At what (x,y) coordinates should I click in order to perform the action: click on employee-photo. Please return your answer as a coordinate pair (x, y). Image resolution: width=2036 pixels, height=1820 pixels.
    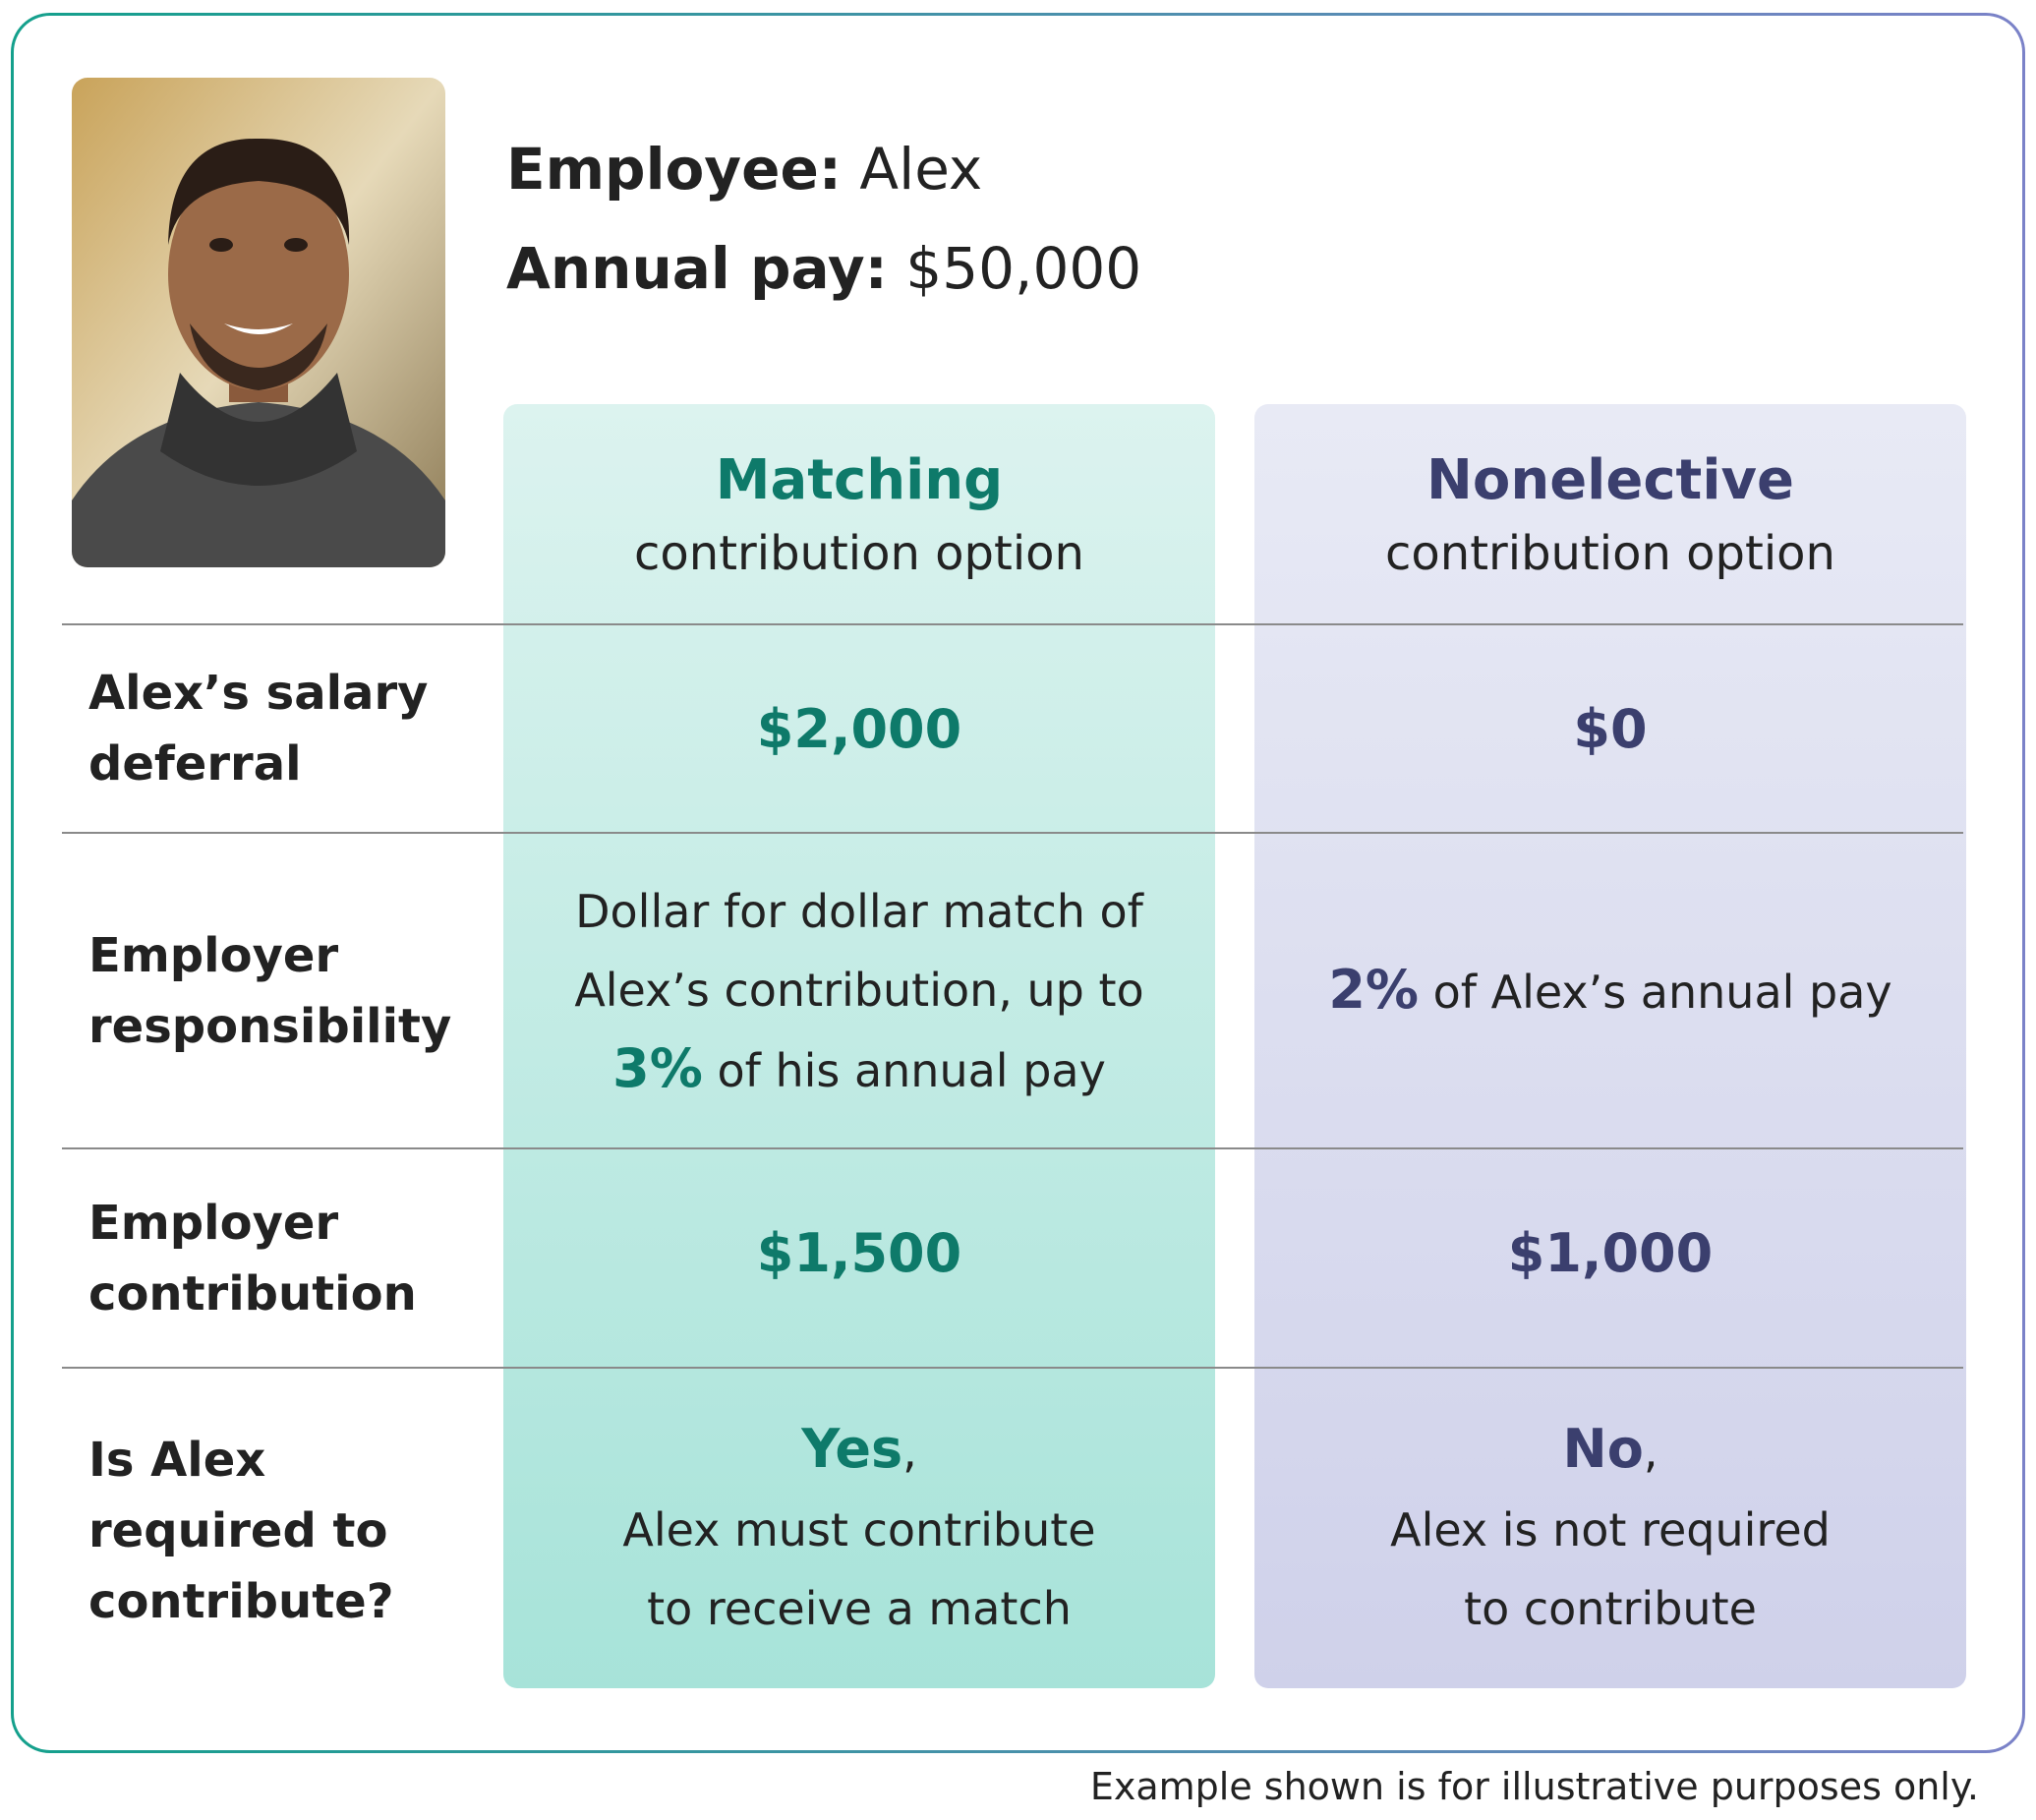
    Looking at the image, I should click on (258, 322).